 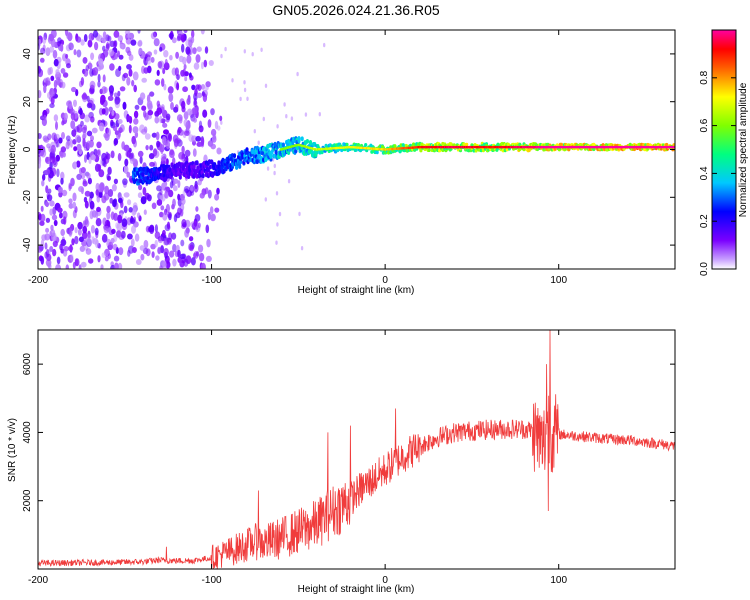 I want to click on y-tick-label: -20, so click(x=27, y=197).